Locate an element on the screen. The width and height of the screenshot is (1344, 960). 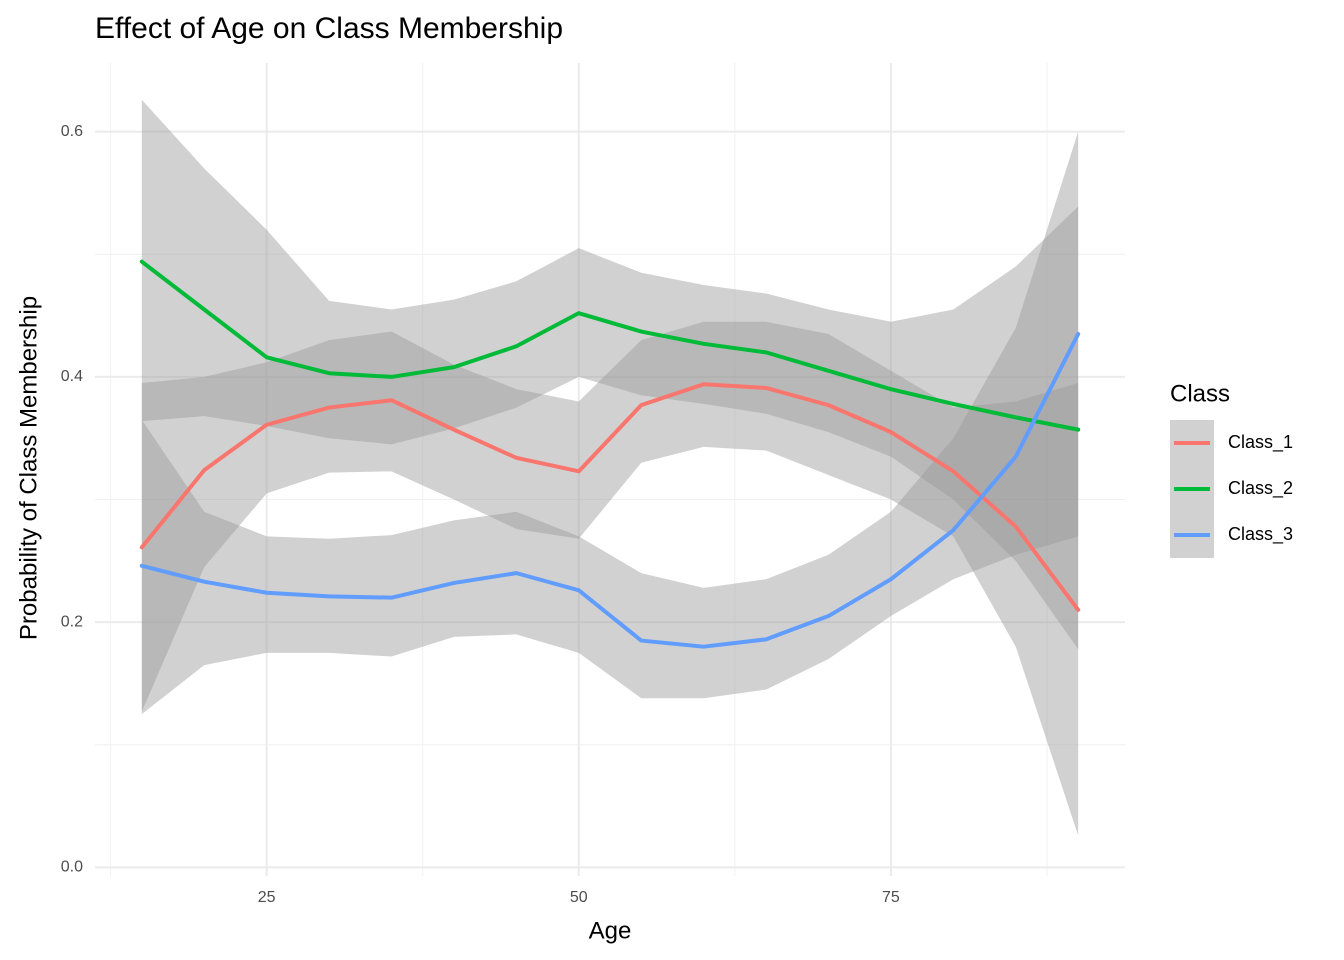
chart-title: Effect of Age on Class Membership is located at coordinates (329, 28).